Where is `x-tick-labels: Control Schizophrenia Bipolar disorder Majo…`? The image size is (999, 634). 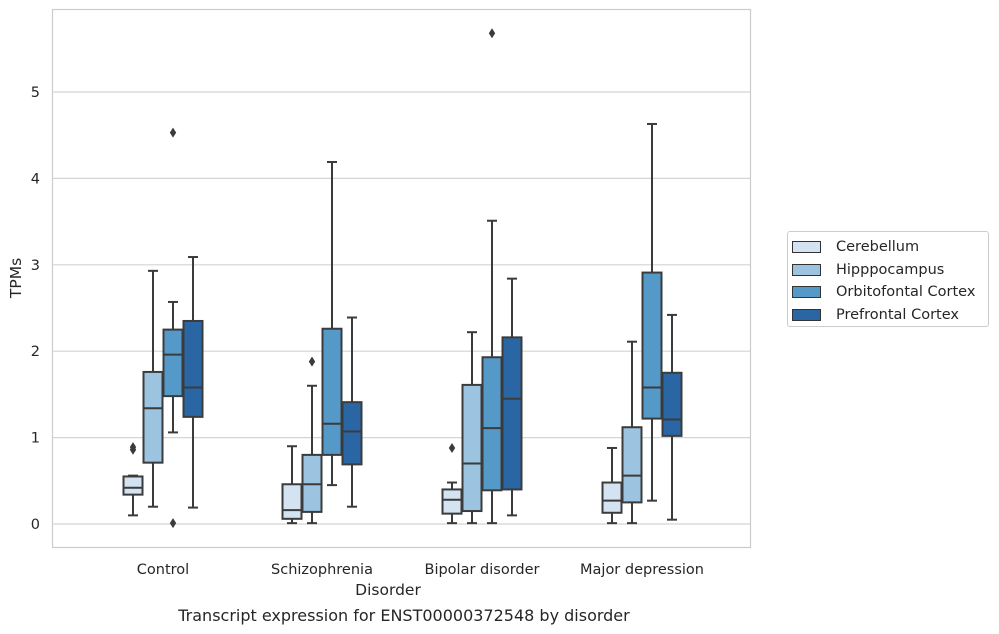 x-tick-labels: Control Schizophrenia Bipolar disorder Majo… is located at coordinates (420, 570).